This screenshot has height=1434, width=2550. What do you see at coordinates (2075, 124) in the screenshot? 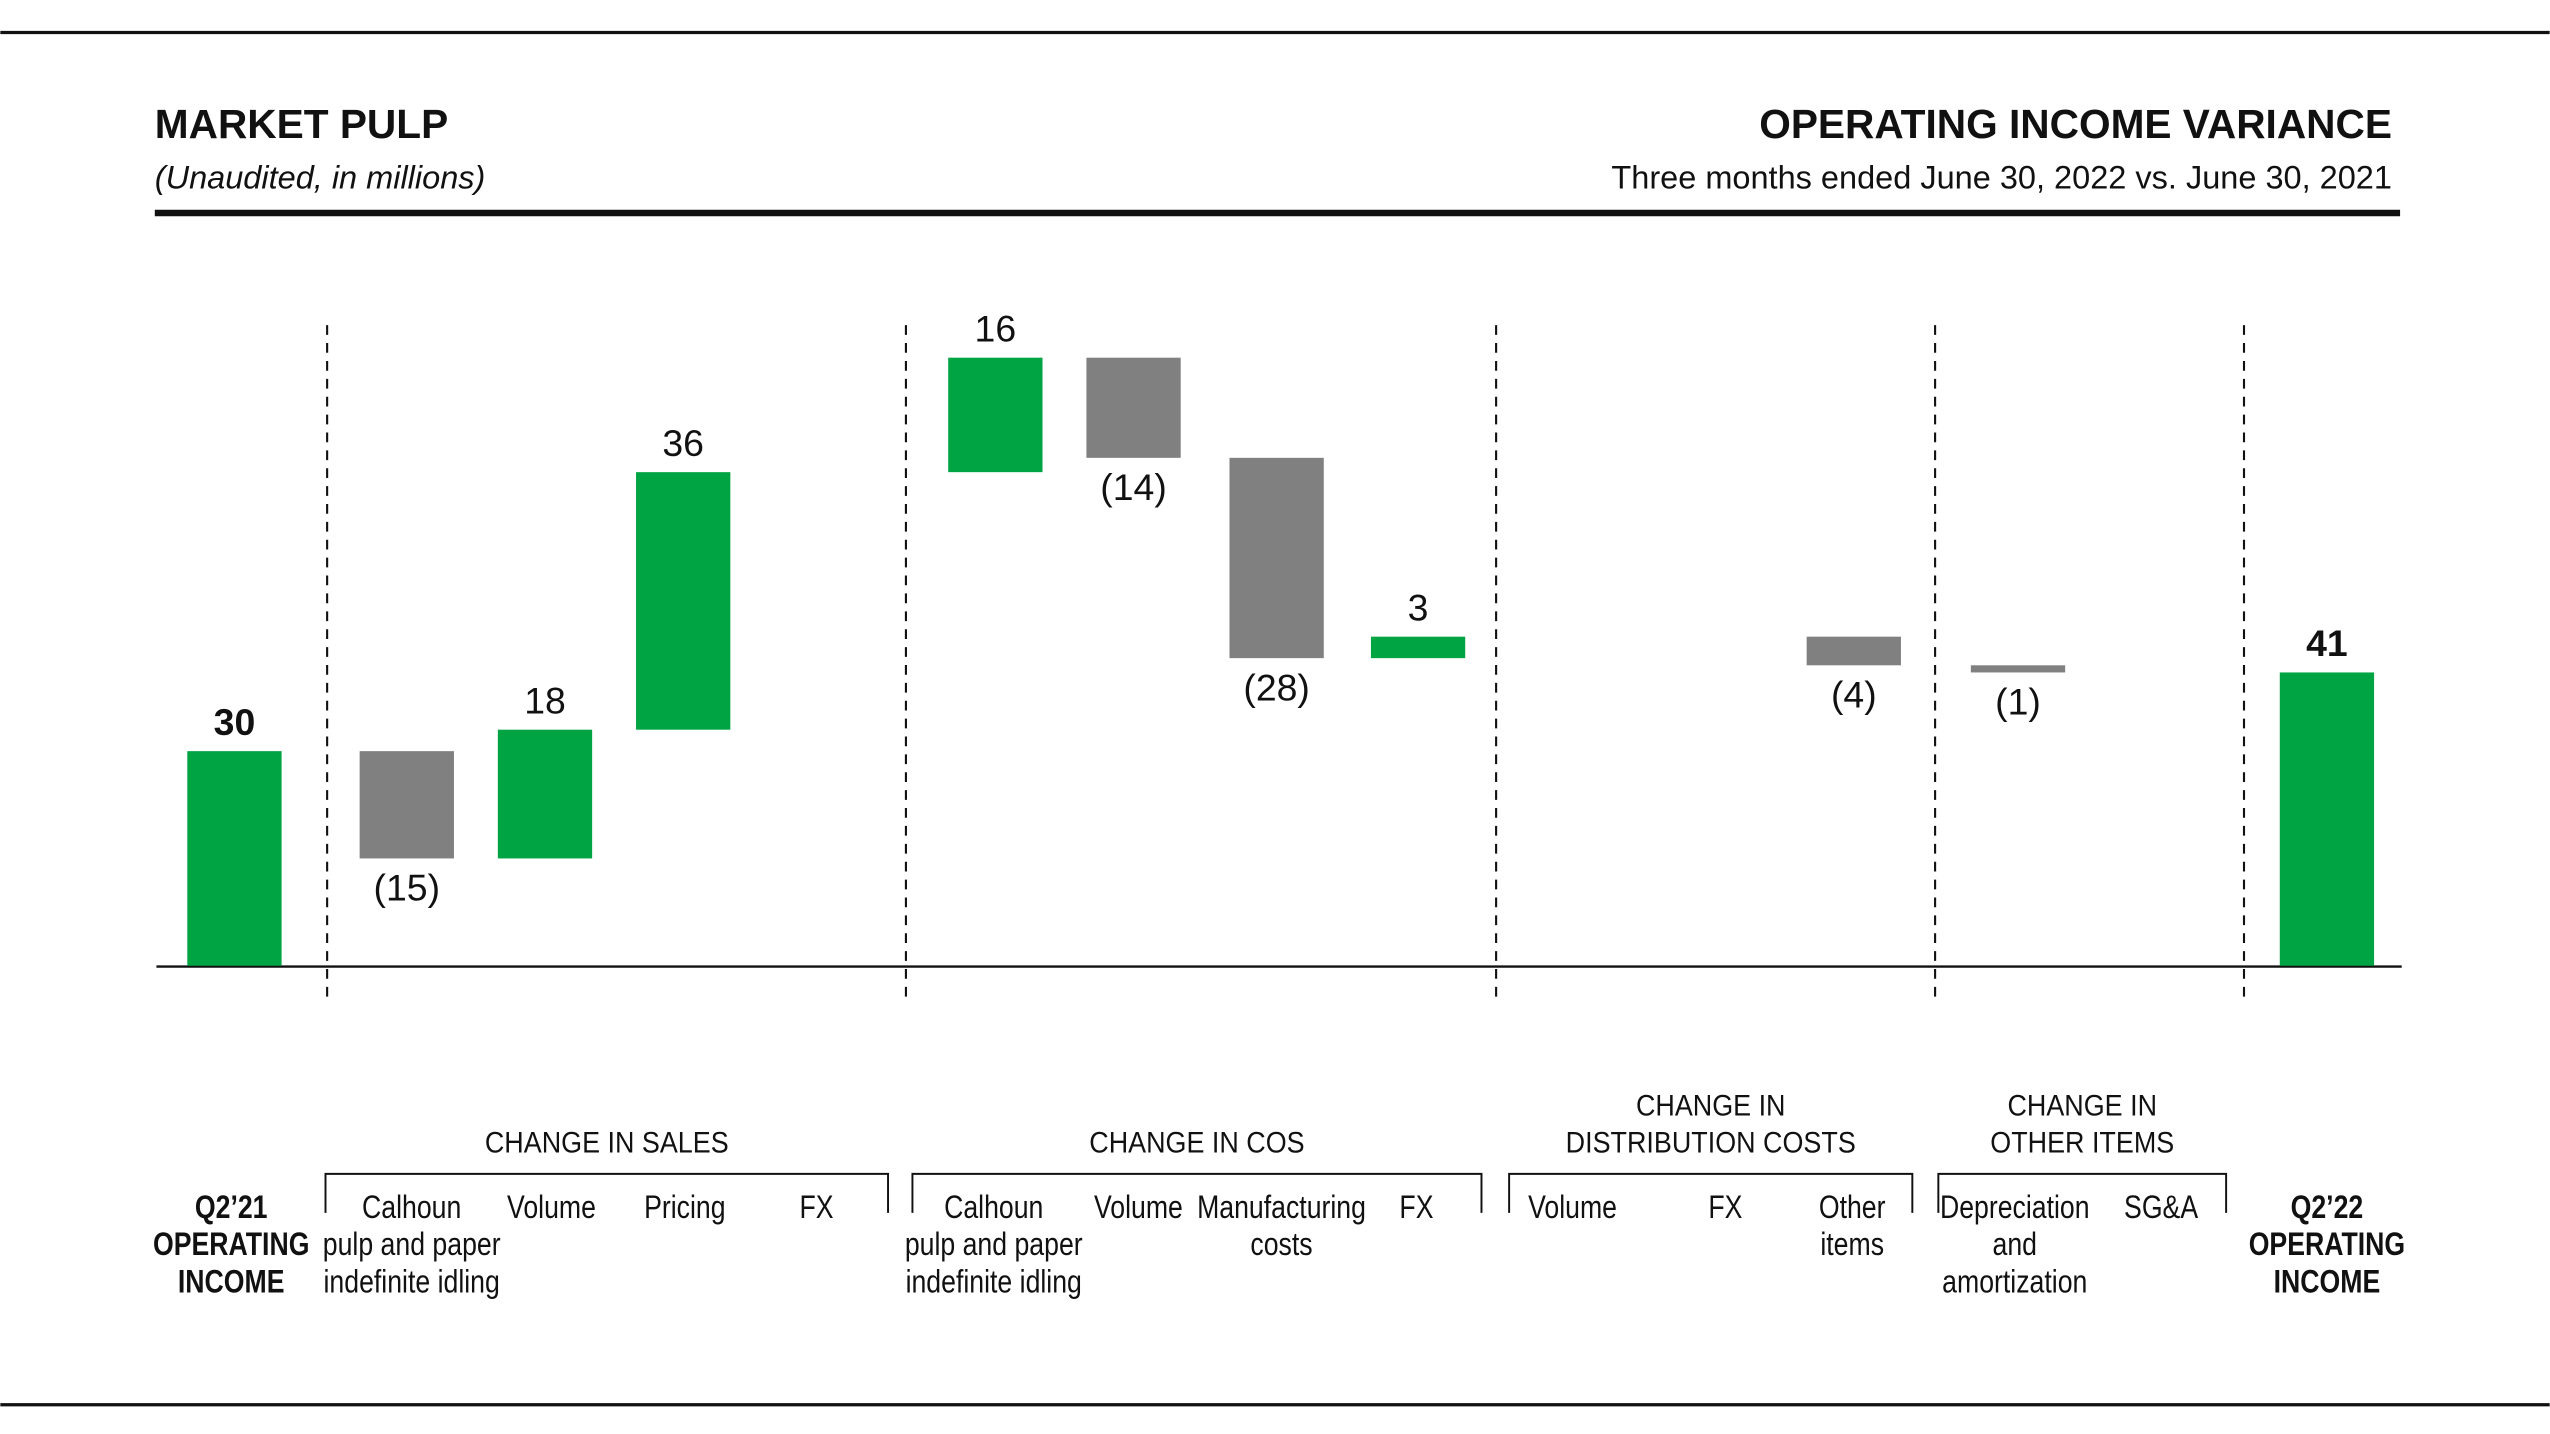
I see `right-title: OPERATING INCOME VARIANCE` at bounding box center [2075, 124].